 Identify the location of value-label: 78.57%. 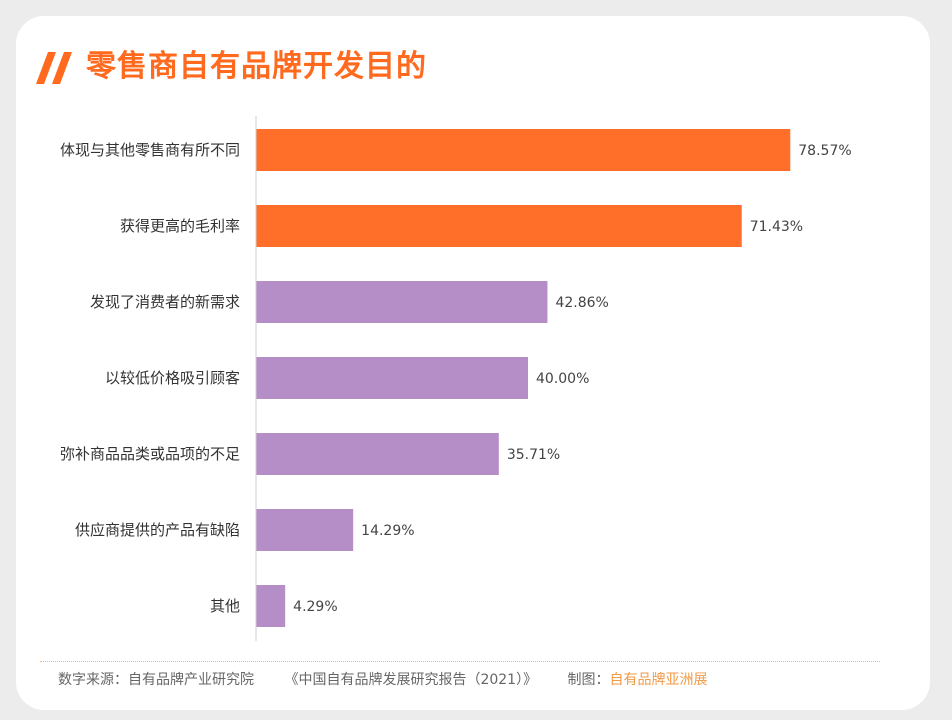
(824, 151).